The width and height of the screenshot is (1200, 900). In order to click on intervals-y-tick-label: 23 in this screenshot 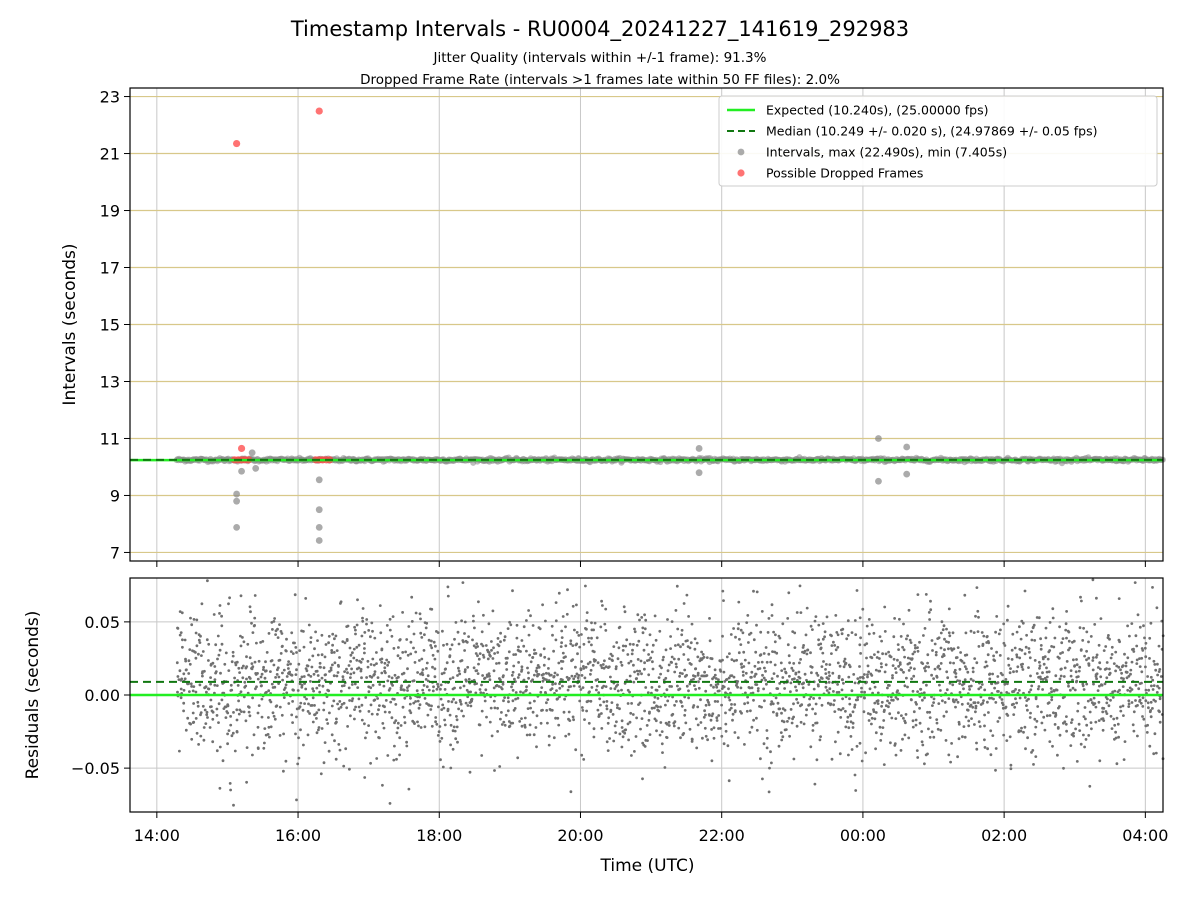, I will do `click(110, 97)`.